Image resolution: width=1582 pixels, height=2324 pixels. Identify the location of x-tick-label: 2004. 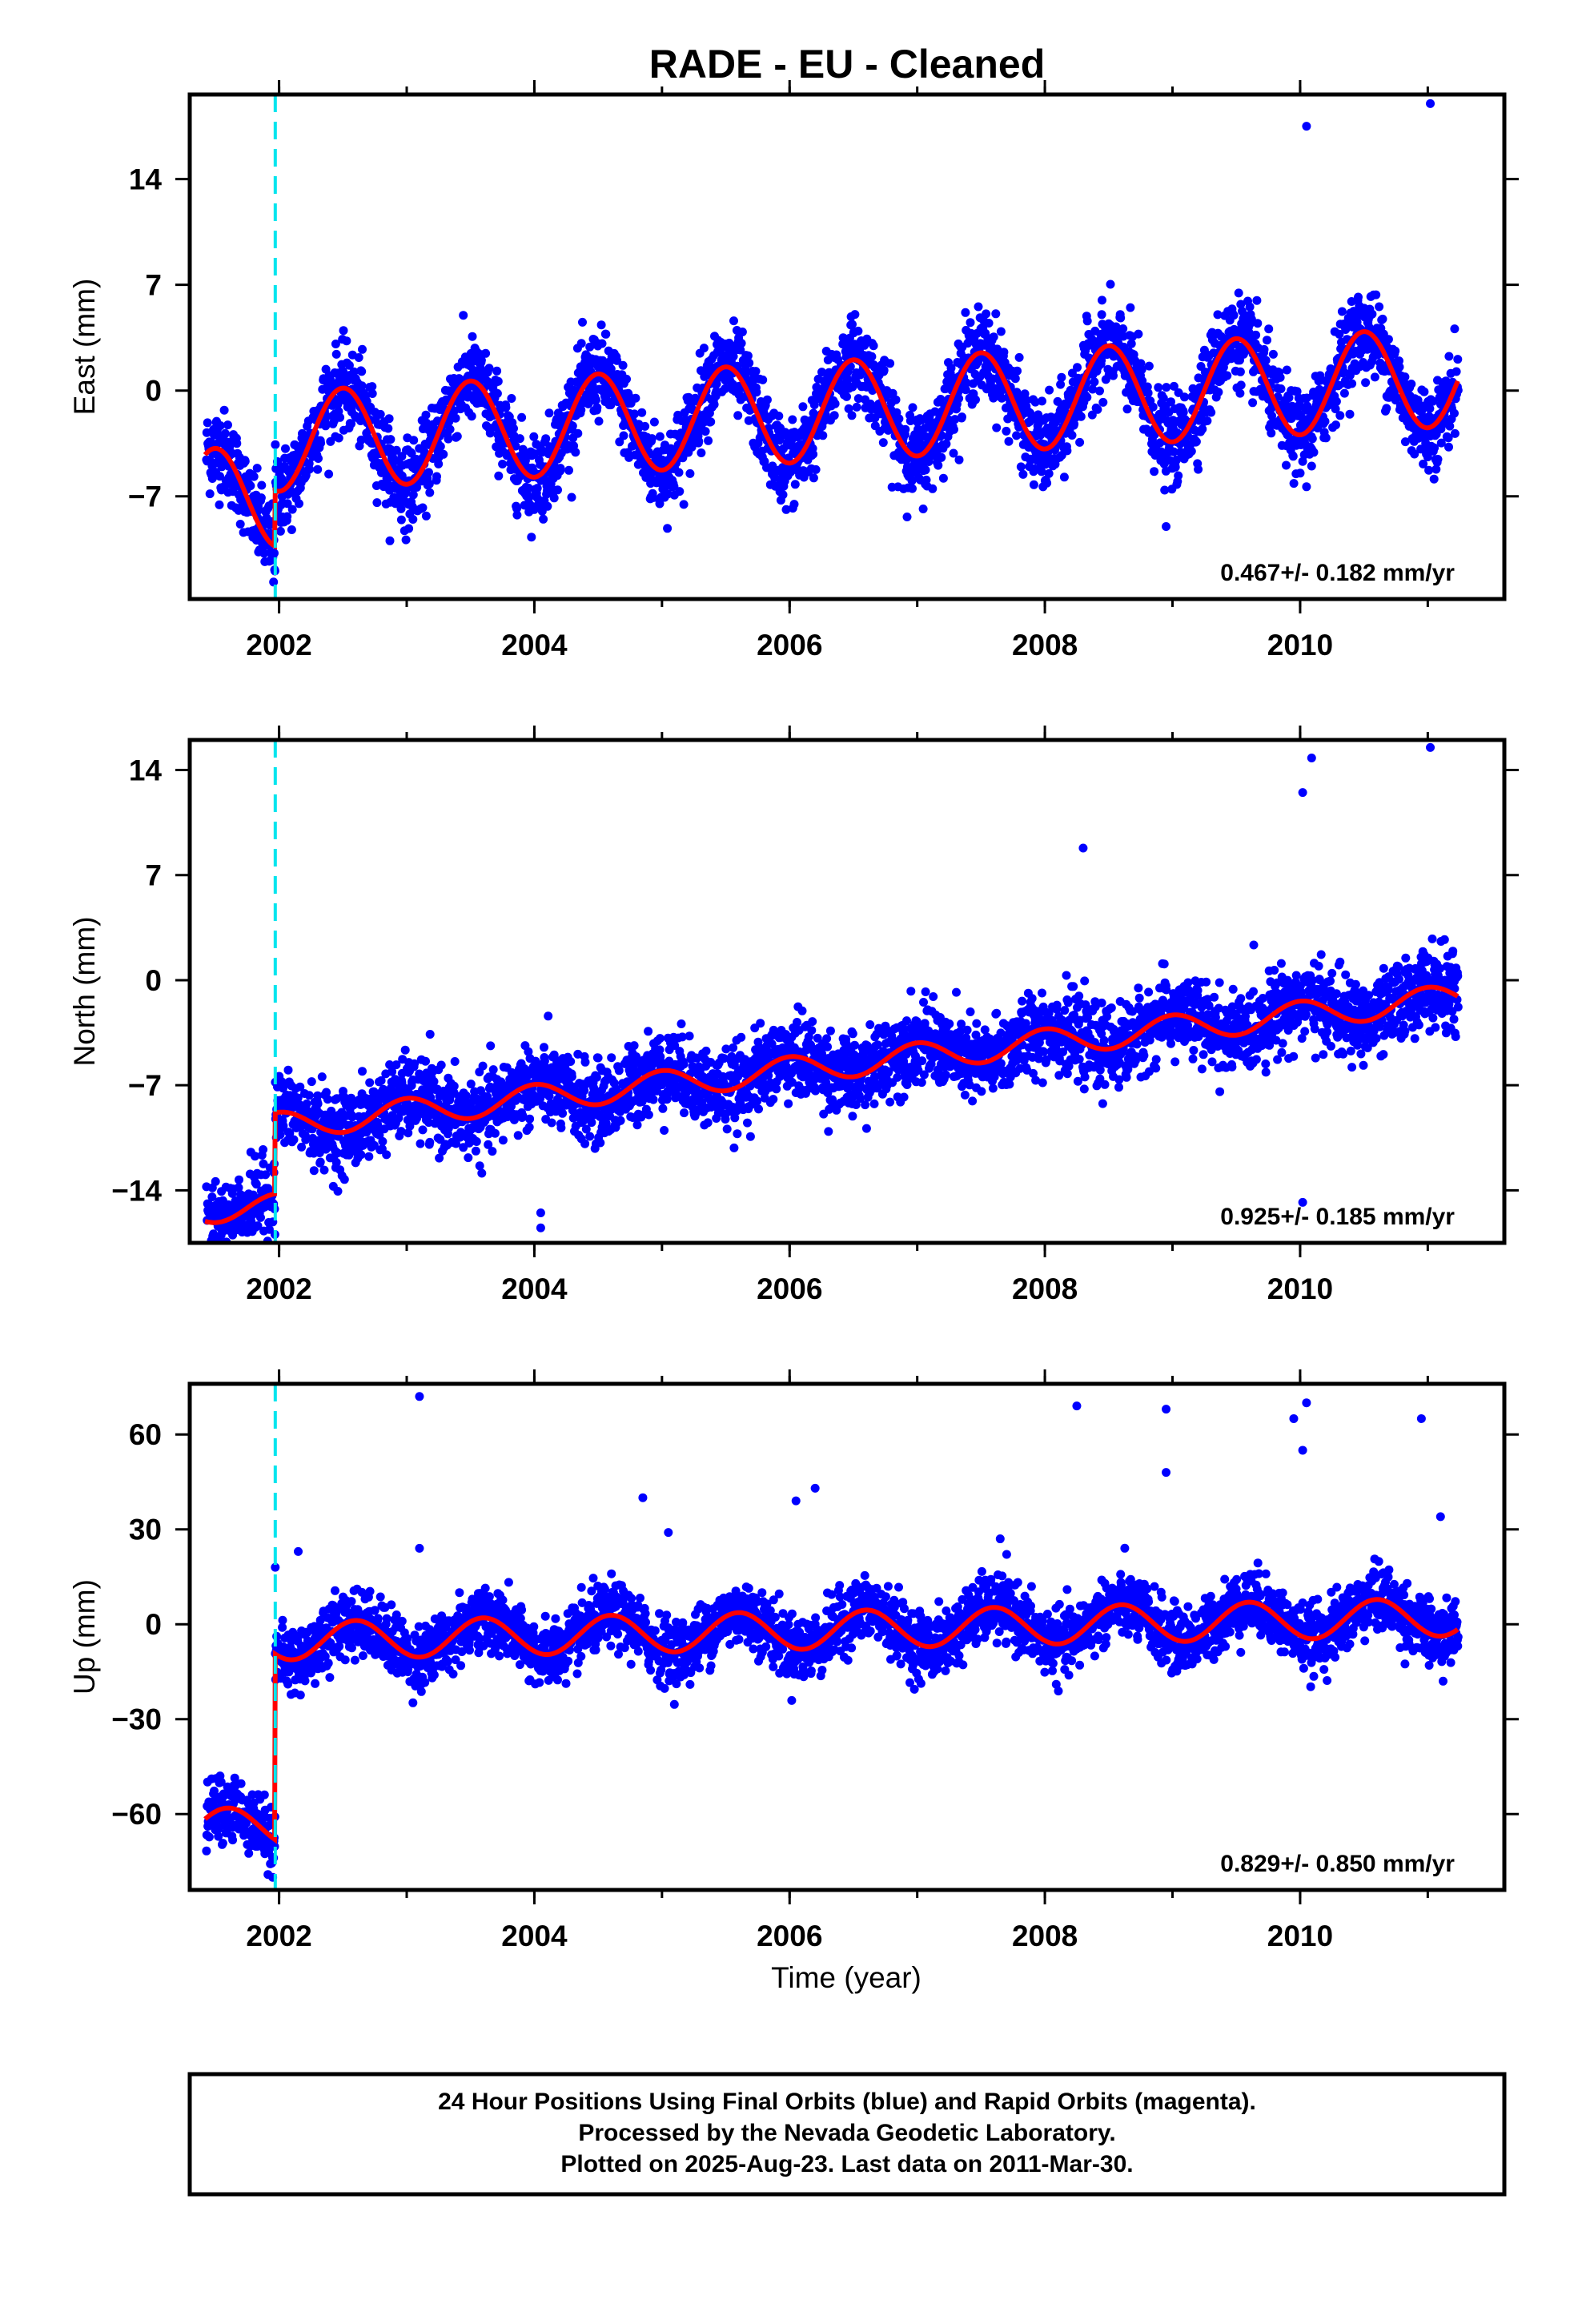
(535, 645).